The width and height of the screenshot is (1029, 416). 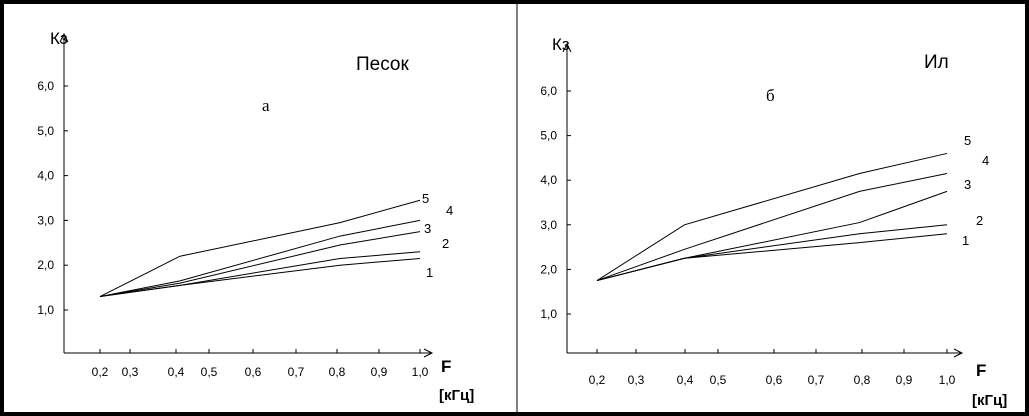 What do you see at coordinates (770, 95) in the screenshot?
I see `panel-letter: б` at bounding box center [770, 95].